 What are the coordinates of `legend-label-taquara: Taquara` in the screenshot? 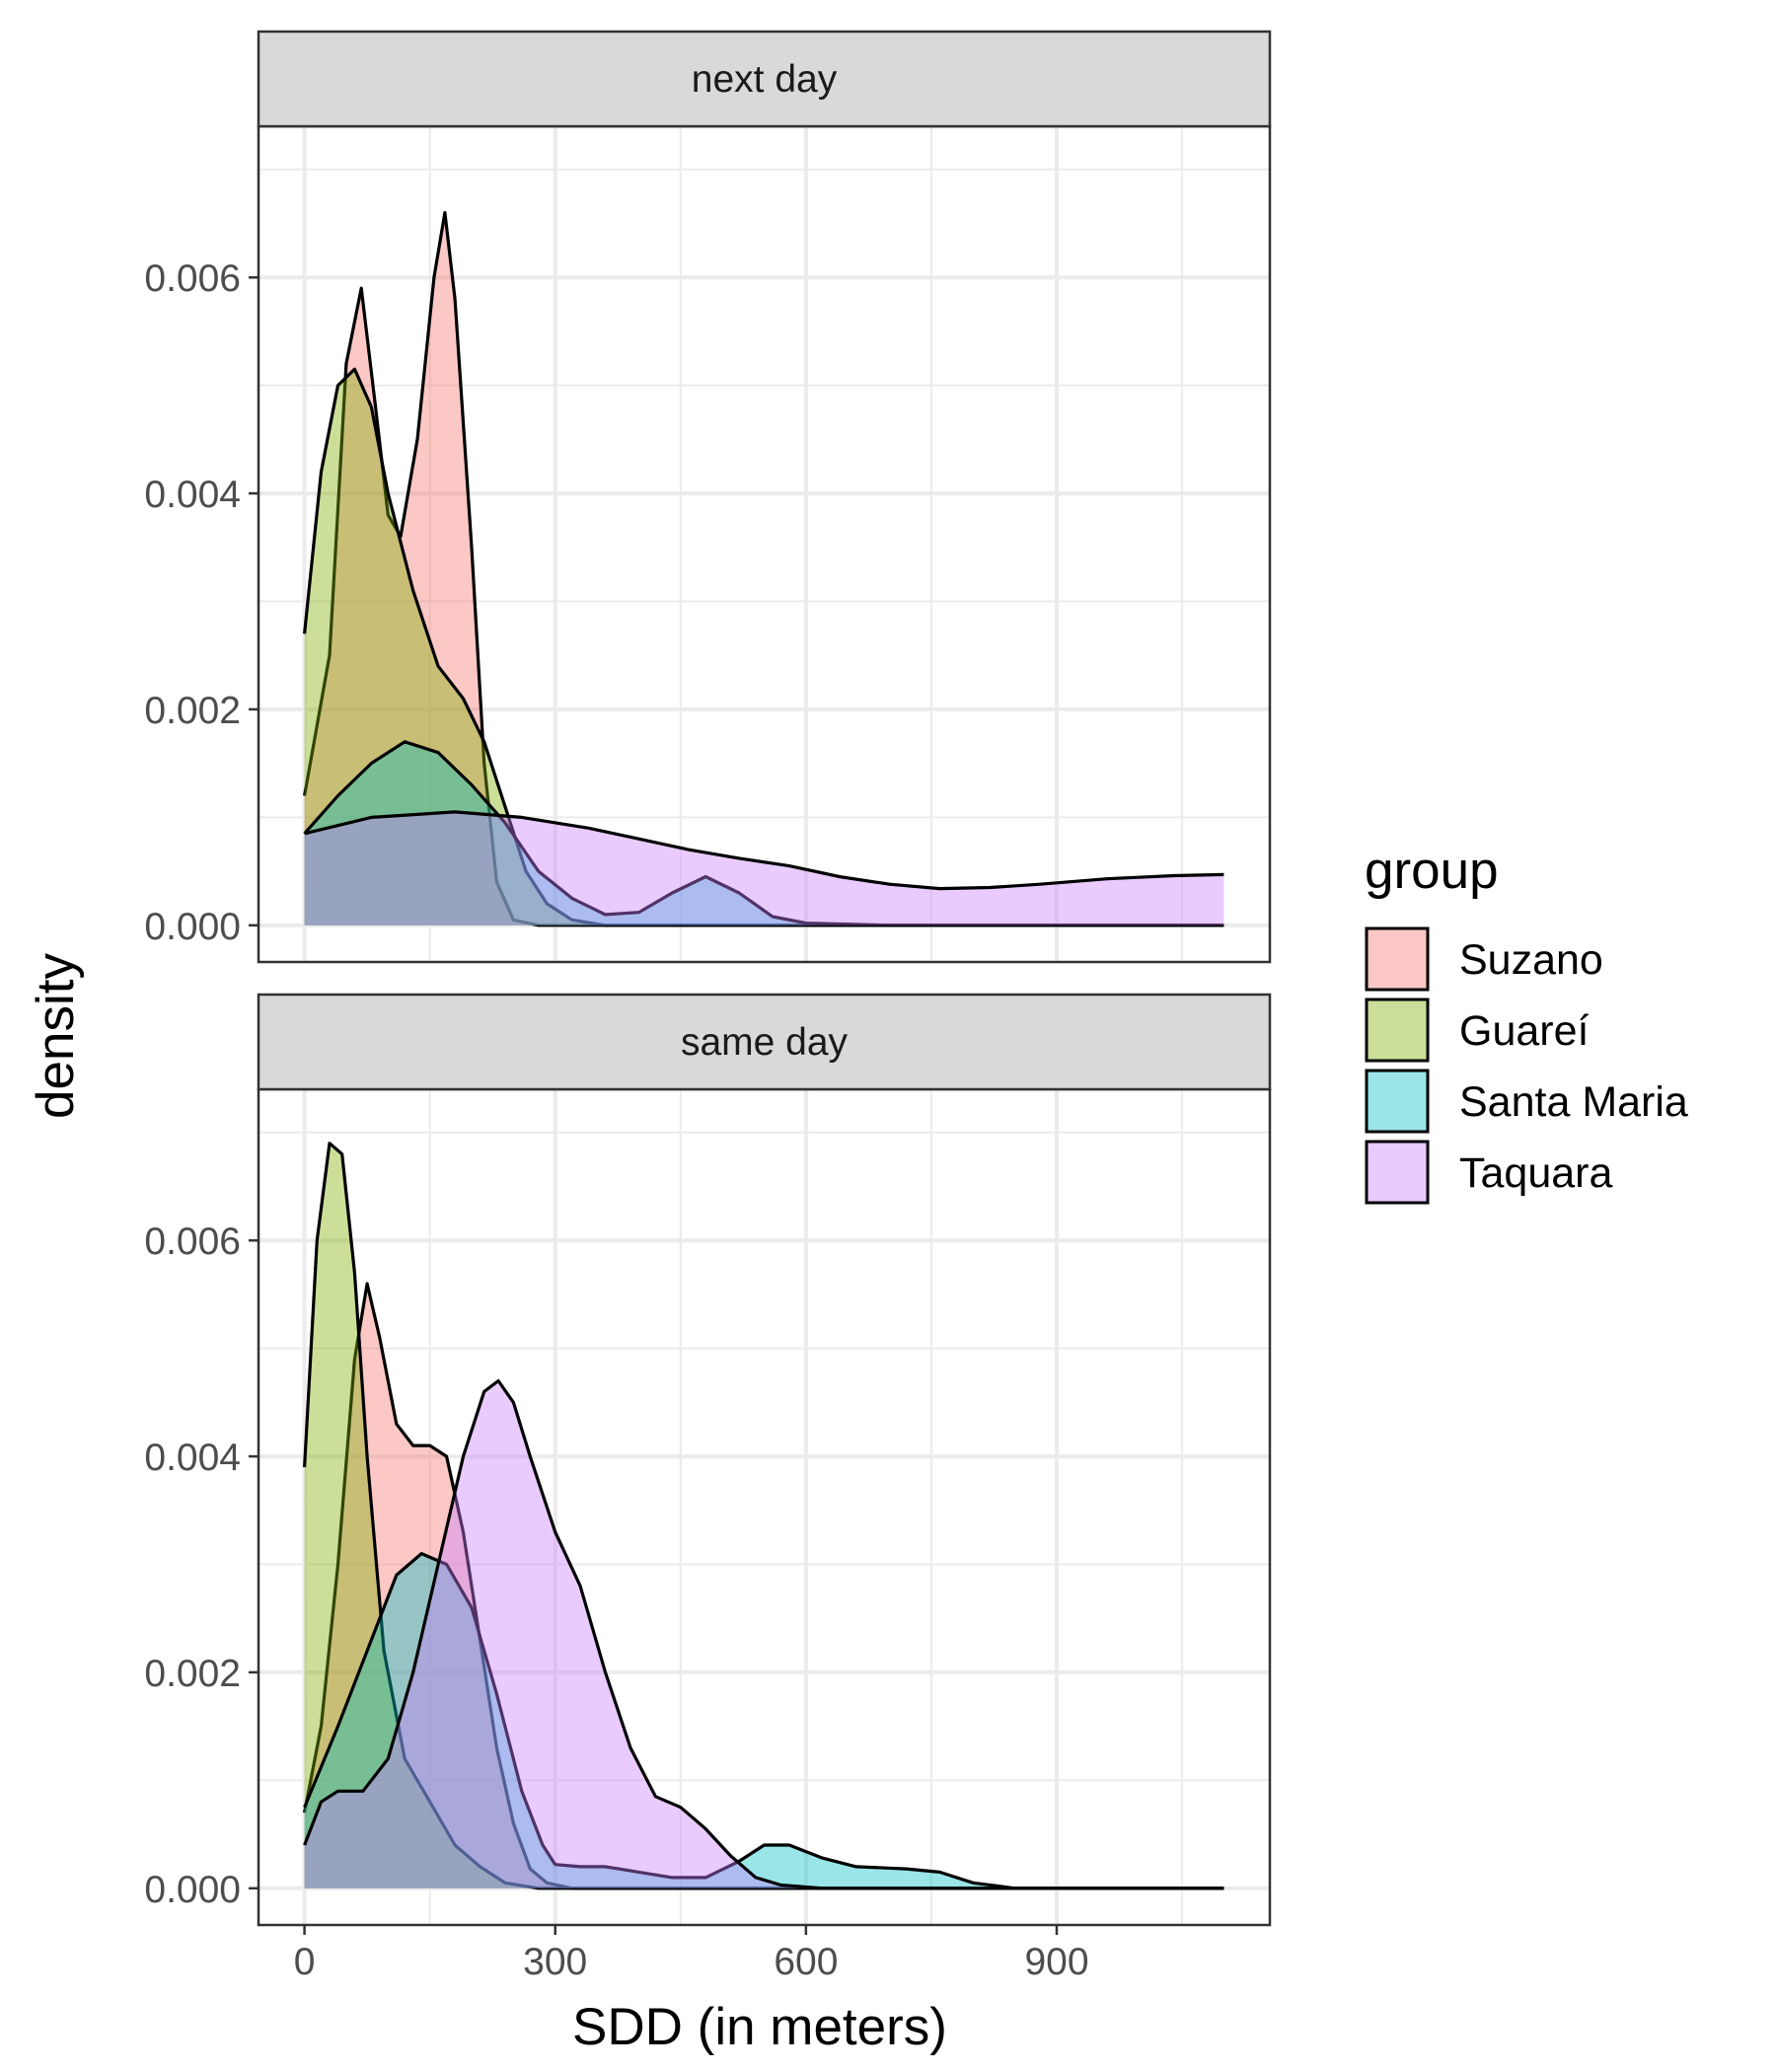 It's located at (1536, 1173).